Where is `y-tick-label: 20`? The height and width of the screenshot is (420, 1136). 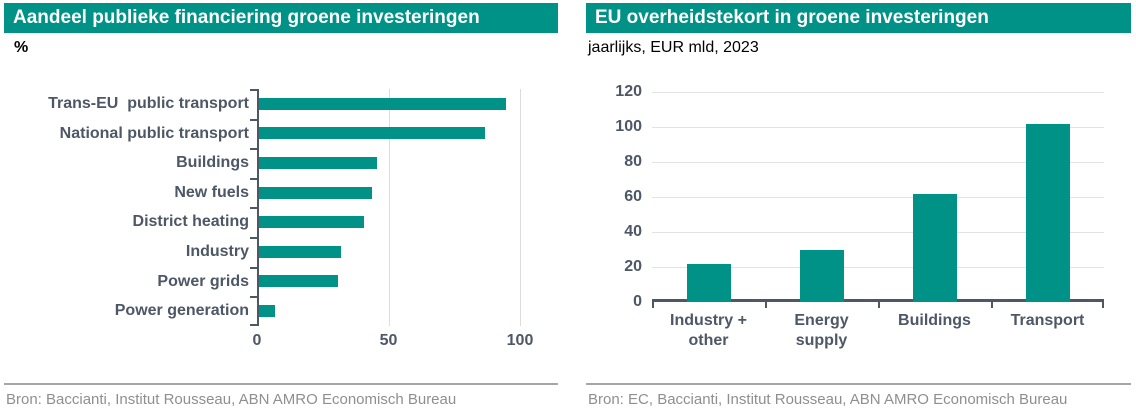 y-tick-label: 20 is located at coordinates (633, 266).